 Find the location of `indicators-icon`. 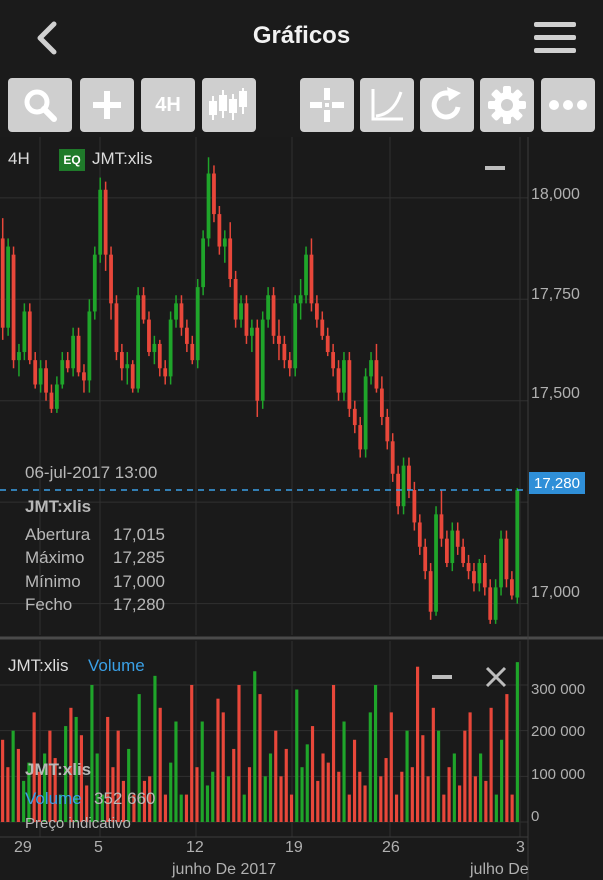

indicators-icon is located at coordinates (228, 104).